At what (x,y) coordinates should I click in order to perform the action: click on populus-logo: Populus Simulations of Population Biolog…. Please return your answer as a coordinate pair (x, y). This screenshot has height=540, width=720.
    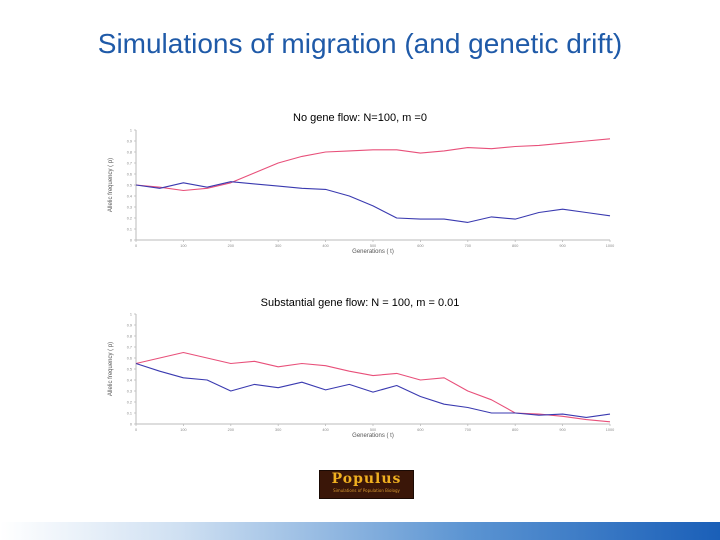
    Looking at the image, I should click on (366, 484).